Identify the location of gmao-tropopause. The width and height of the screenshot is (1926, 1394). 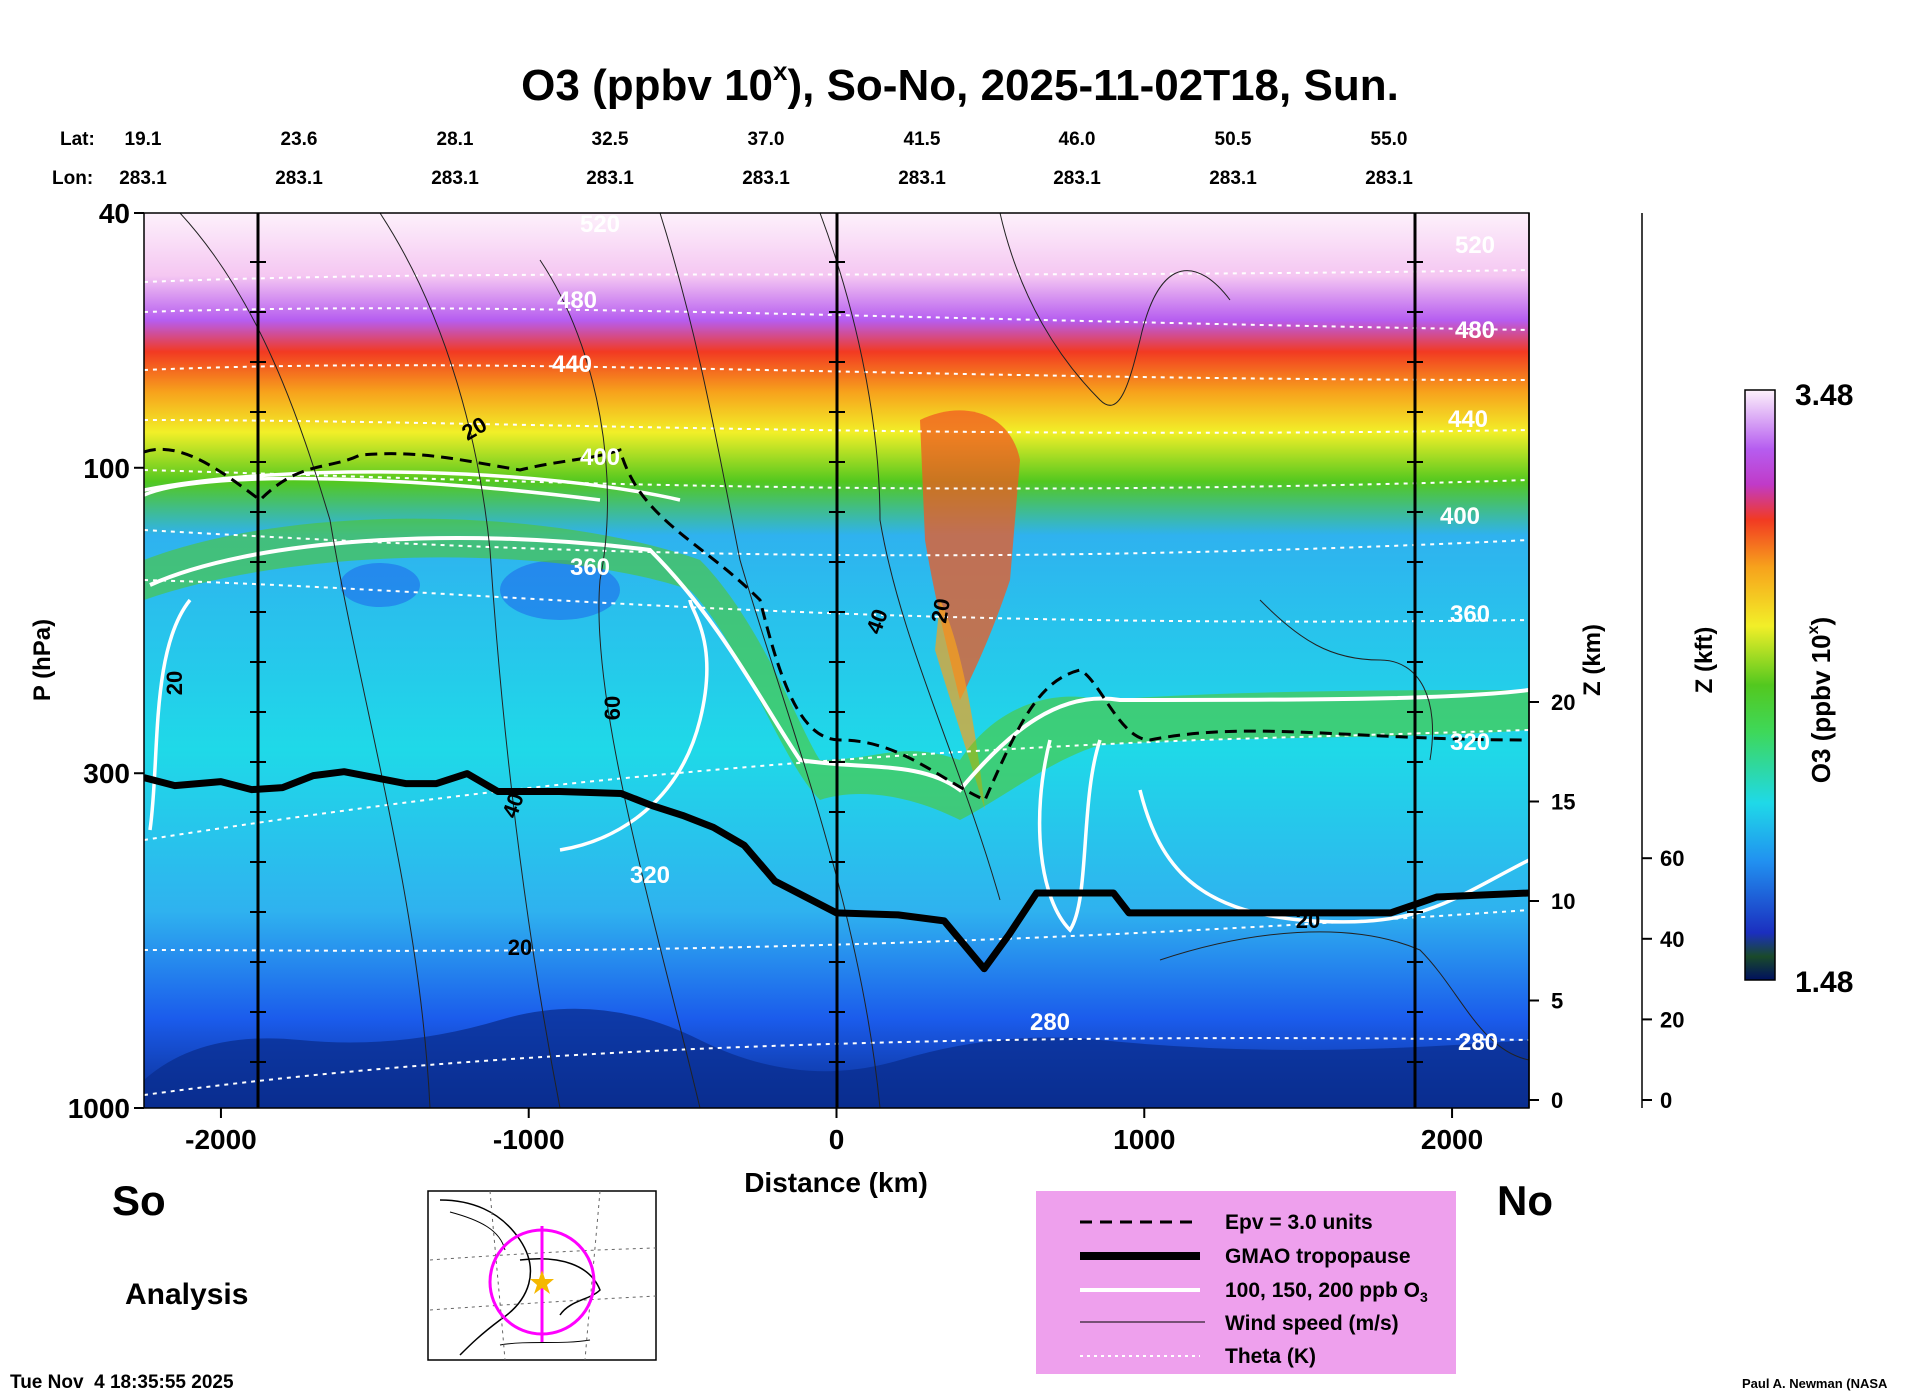
(836, 870).